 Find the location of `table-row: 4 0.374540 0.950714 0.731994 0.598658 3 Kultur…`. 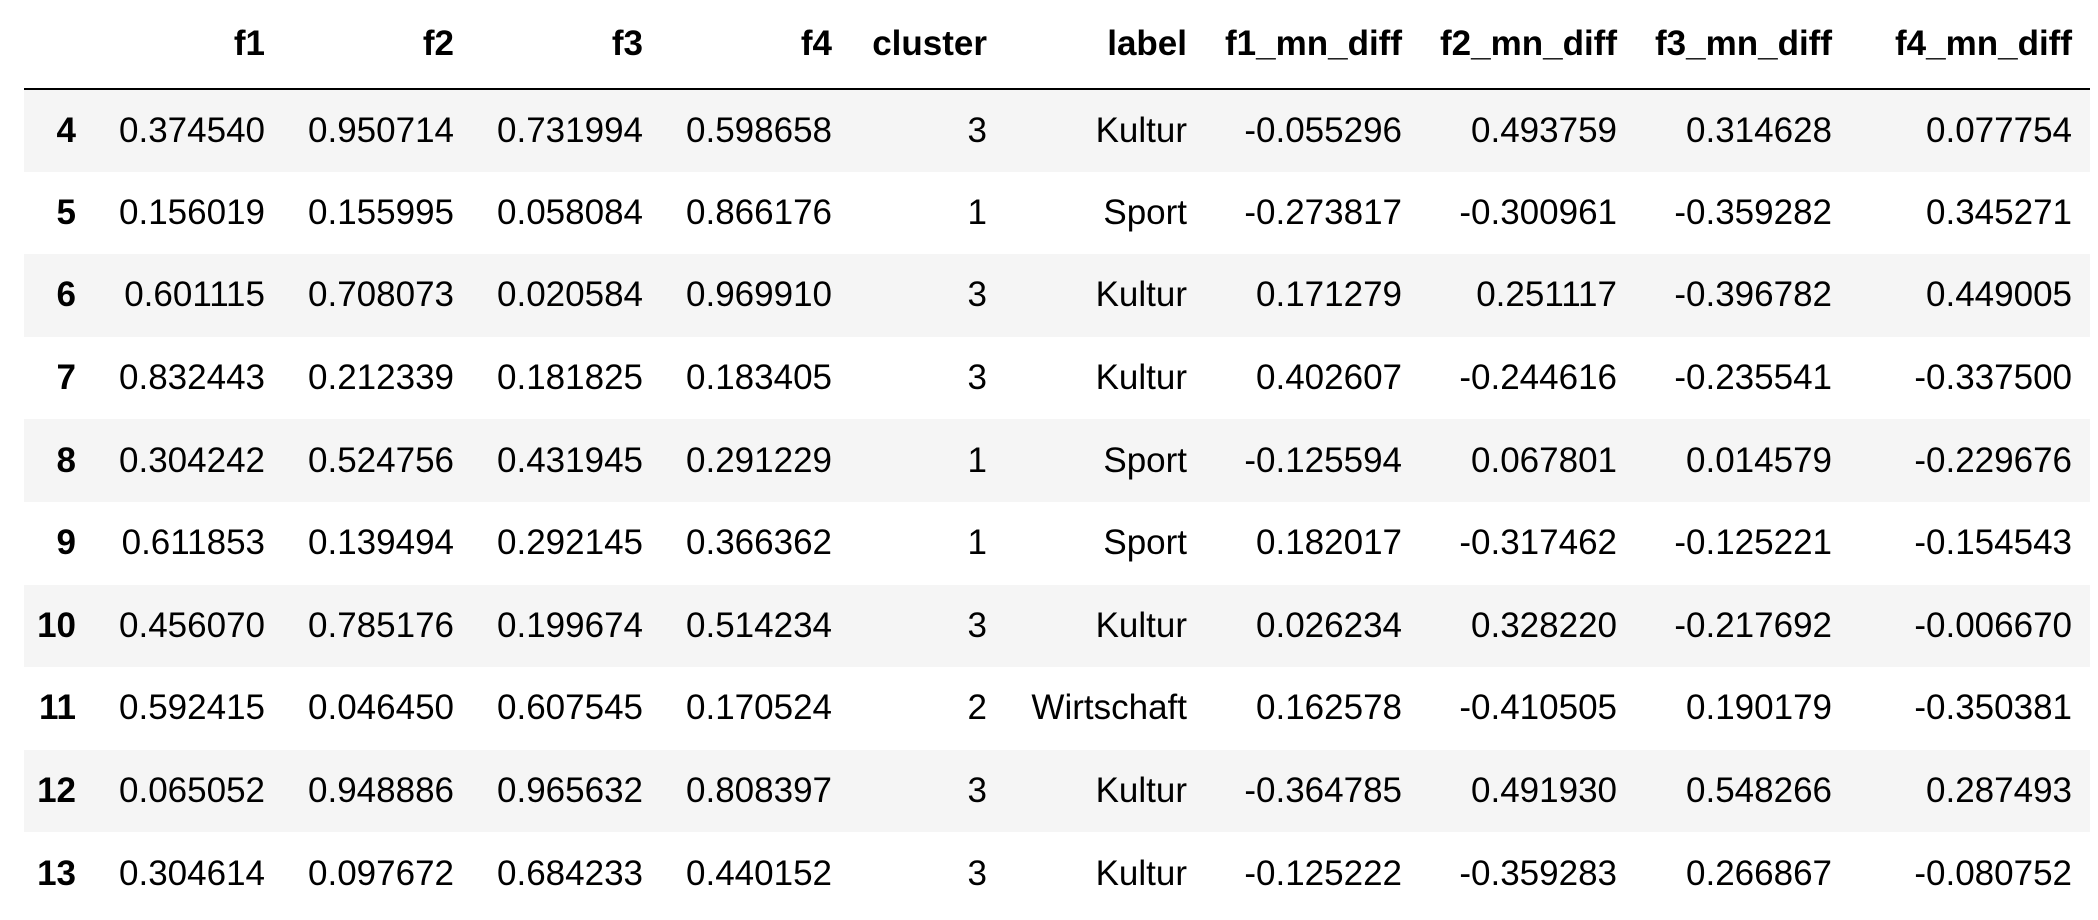

table-row: 4 0.374540 0.950714 0.731994 0.598658 3 Kultur… is located at coordinates (1057, 130).